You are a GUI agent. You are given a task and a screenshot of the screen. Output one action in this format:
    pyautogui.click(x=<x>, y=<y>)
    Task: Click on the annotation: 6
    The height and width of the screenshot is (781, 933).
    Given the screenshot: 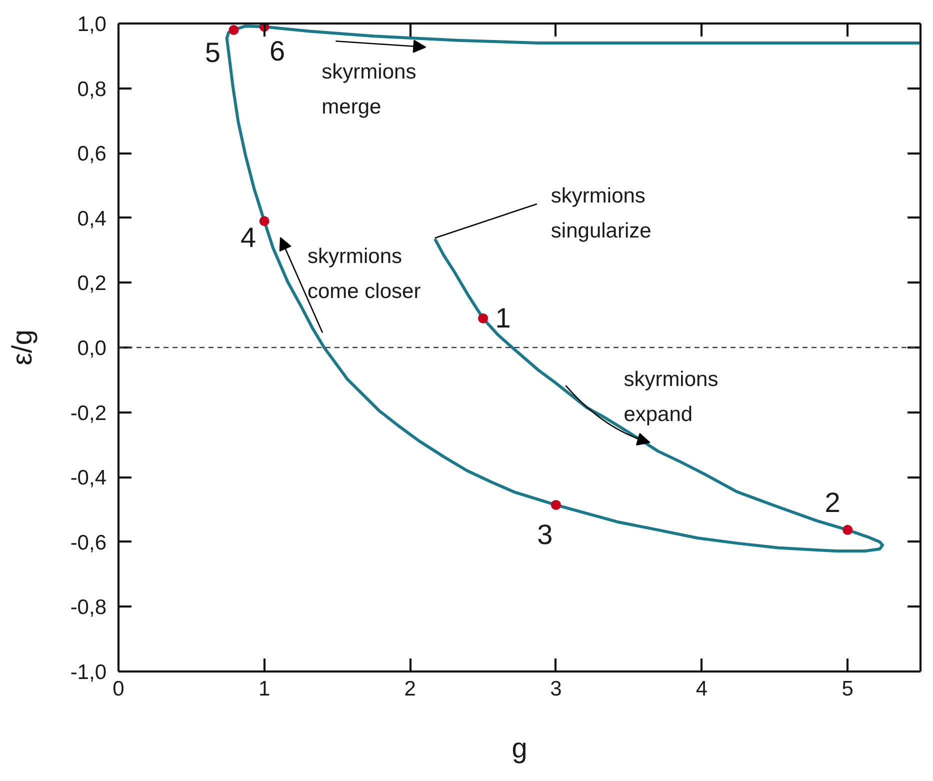 What is the action you would take?
    pyautogui.click(x=278, y=51)
    